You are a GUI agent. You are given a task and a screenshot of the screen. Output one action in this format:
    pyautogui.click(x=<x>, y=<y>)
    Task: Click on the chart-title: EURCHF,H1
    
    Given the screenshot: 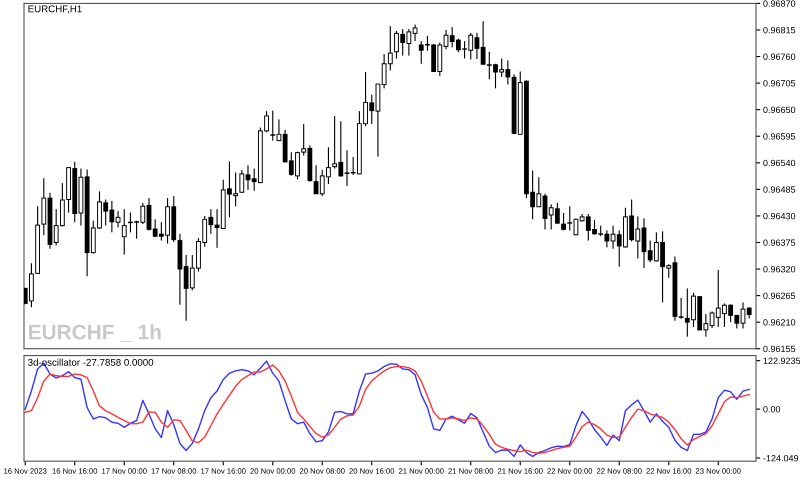 What is the action you would take?
    pyautogui.click(x=55, y=9)
    